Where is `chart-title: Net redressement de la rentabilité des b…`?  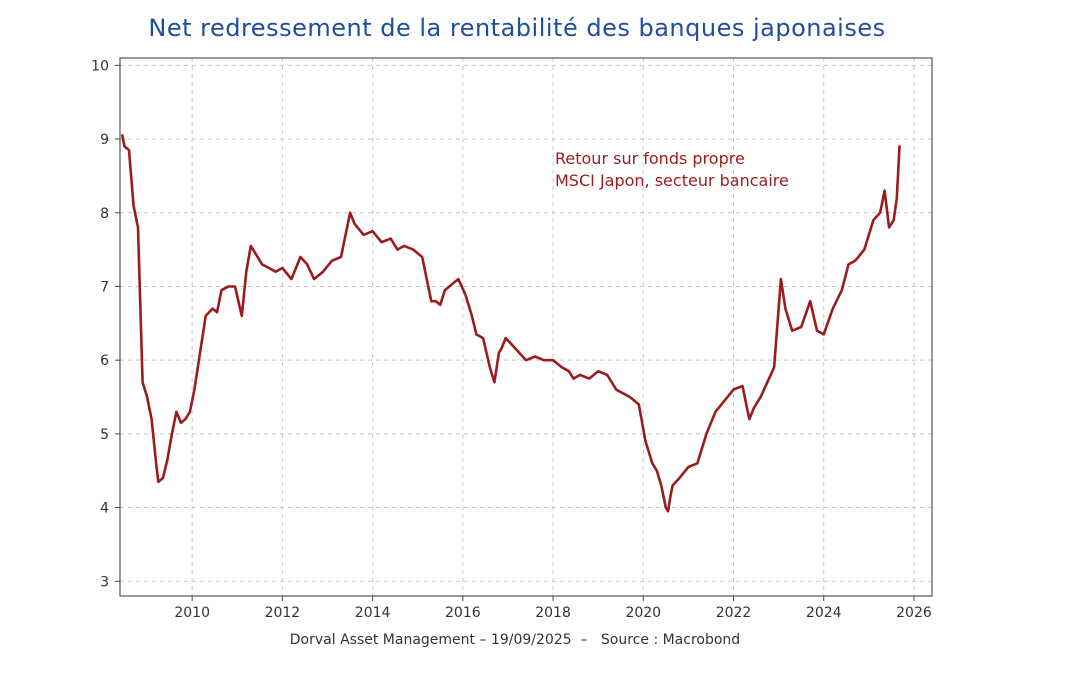 chart-title: Net redressement de la rentabilité des b… is located at coordinates (517, 28).